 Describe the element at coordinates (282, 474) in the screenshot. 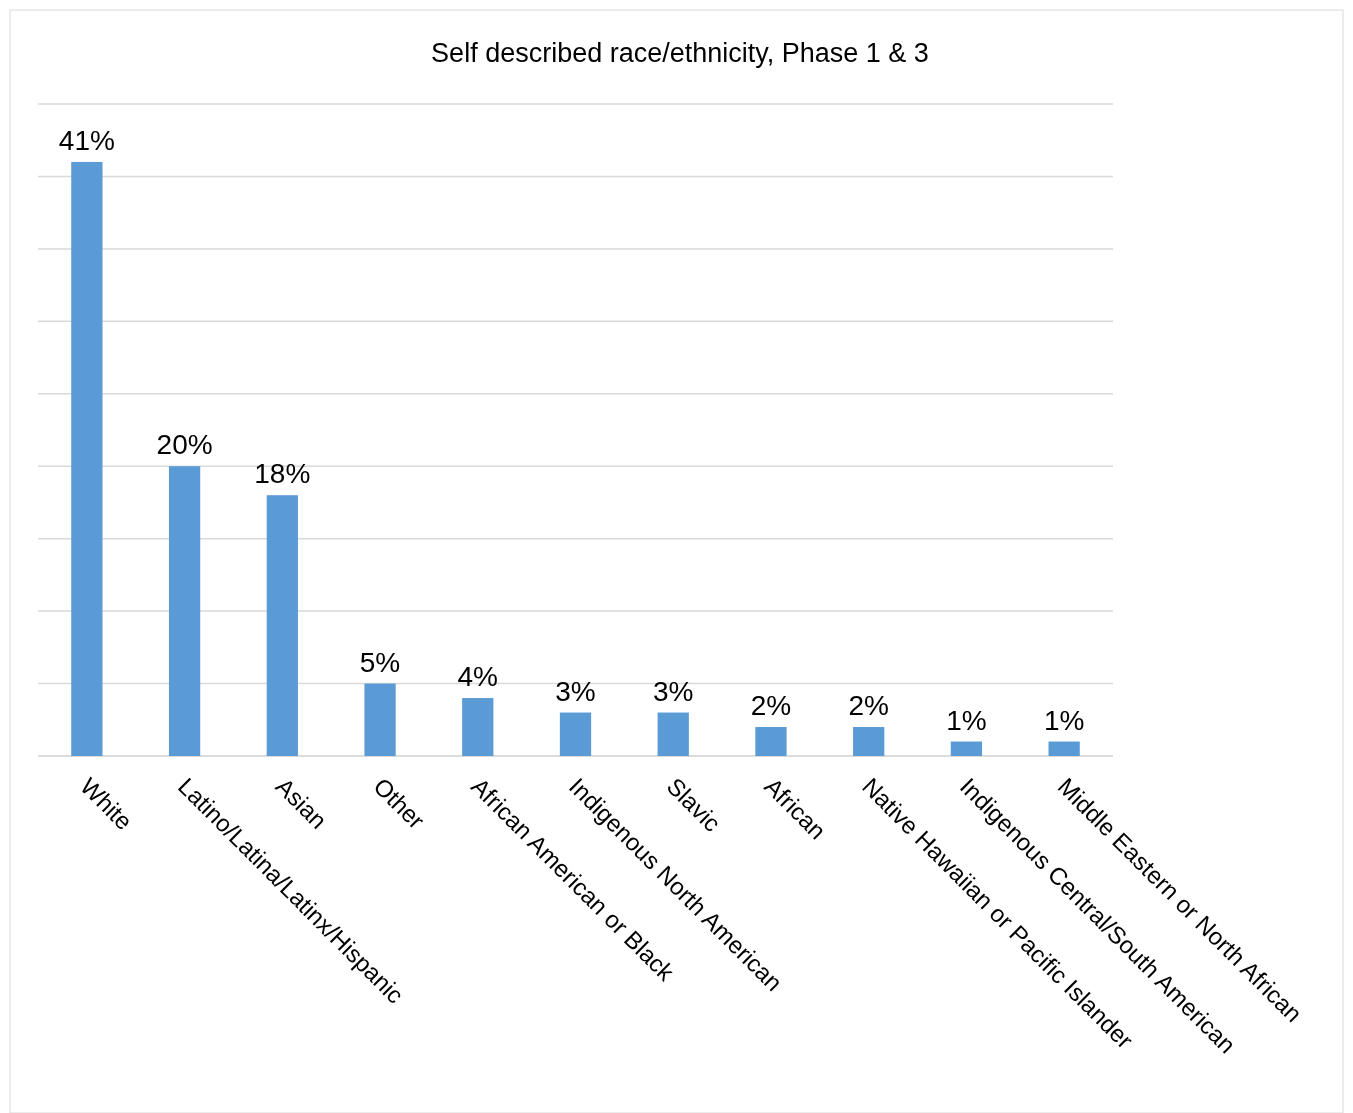

I see `data-label: 18%` at that location.